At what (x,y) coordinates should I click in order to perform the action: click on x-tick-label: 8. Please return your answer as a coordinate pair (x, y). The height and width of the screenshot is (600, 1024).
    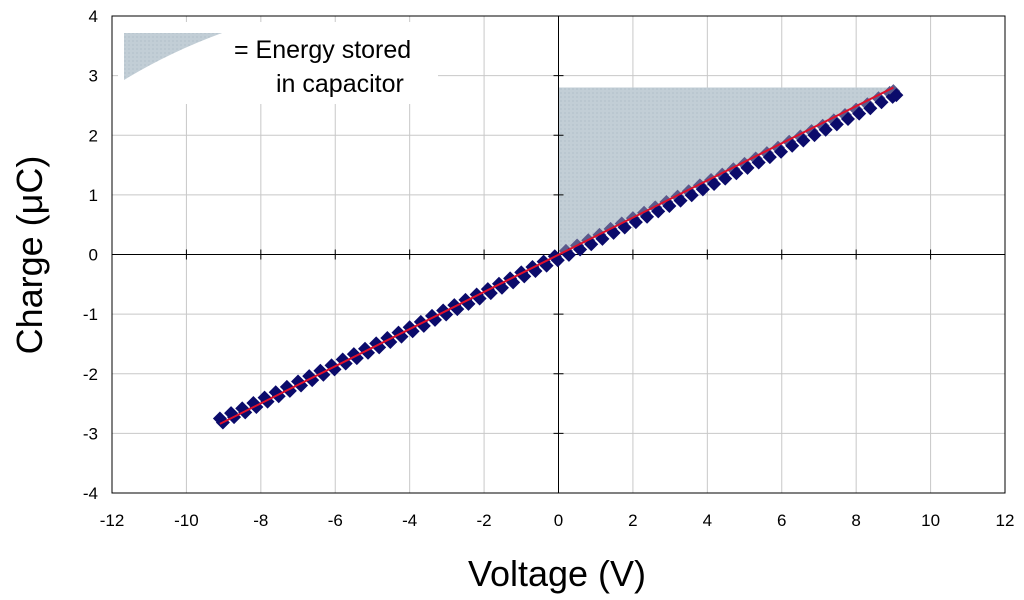
    Looking at the image, I should click on (855, 520).